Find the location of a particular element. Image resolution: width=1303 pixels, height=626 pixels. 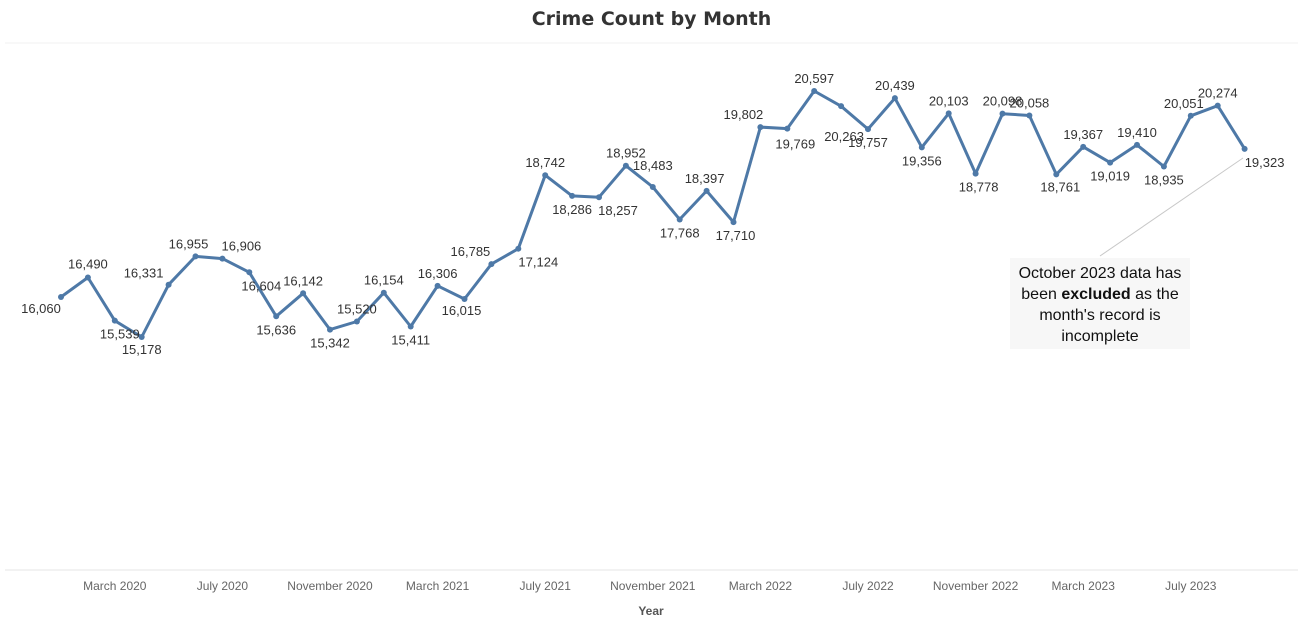

data-label: 20,051 is located at coordinates (1184, 103).